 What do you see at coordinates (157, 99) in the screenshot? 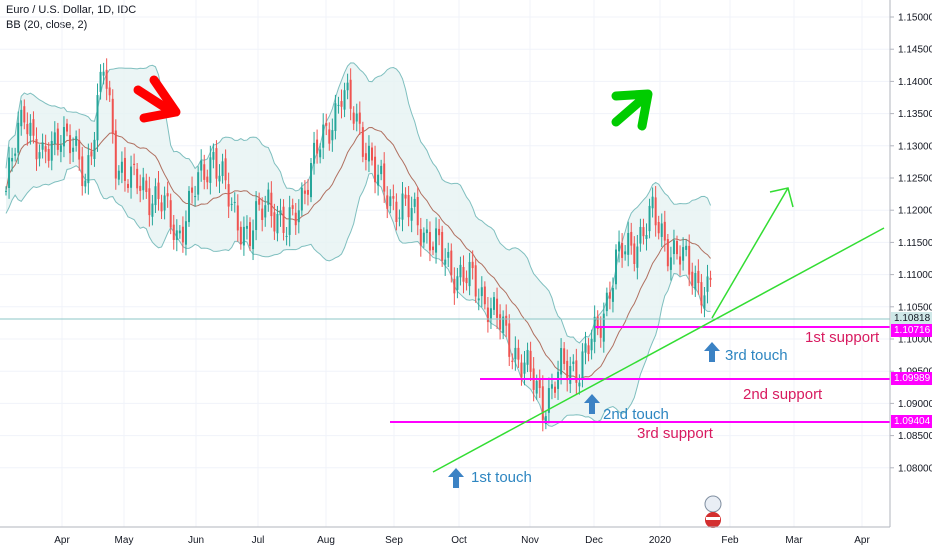
I see `bearish-arrow` at bounding box center [157, 99].